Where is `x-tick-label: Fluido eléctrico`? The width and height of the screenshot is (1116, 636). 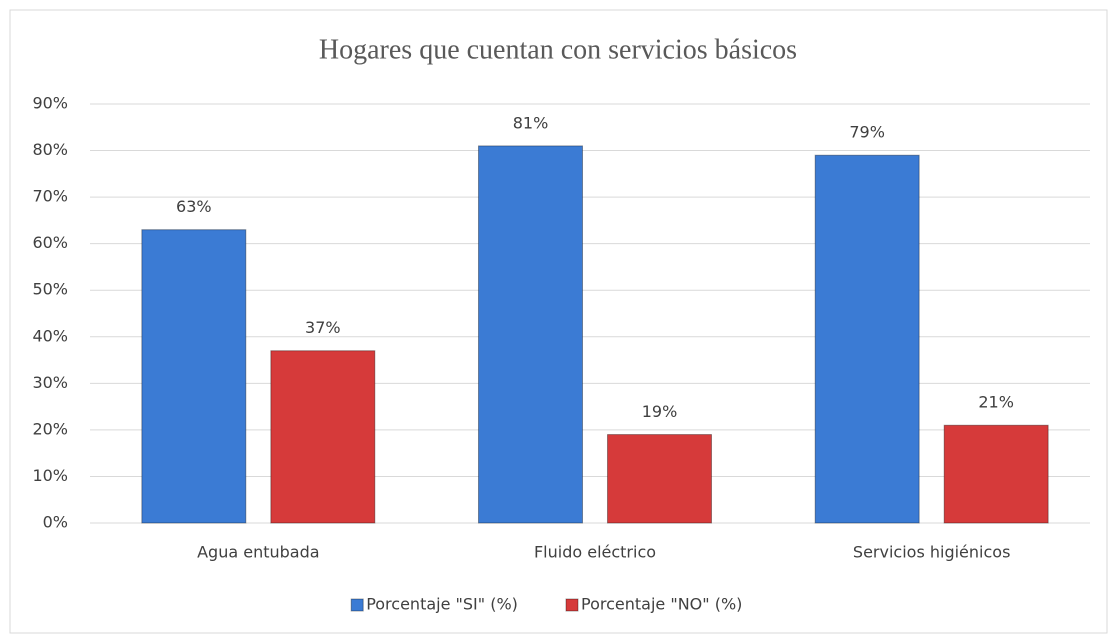 x-tick-label: Fluido eléctrico is located at coordinates (595, 552).